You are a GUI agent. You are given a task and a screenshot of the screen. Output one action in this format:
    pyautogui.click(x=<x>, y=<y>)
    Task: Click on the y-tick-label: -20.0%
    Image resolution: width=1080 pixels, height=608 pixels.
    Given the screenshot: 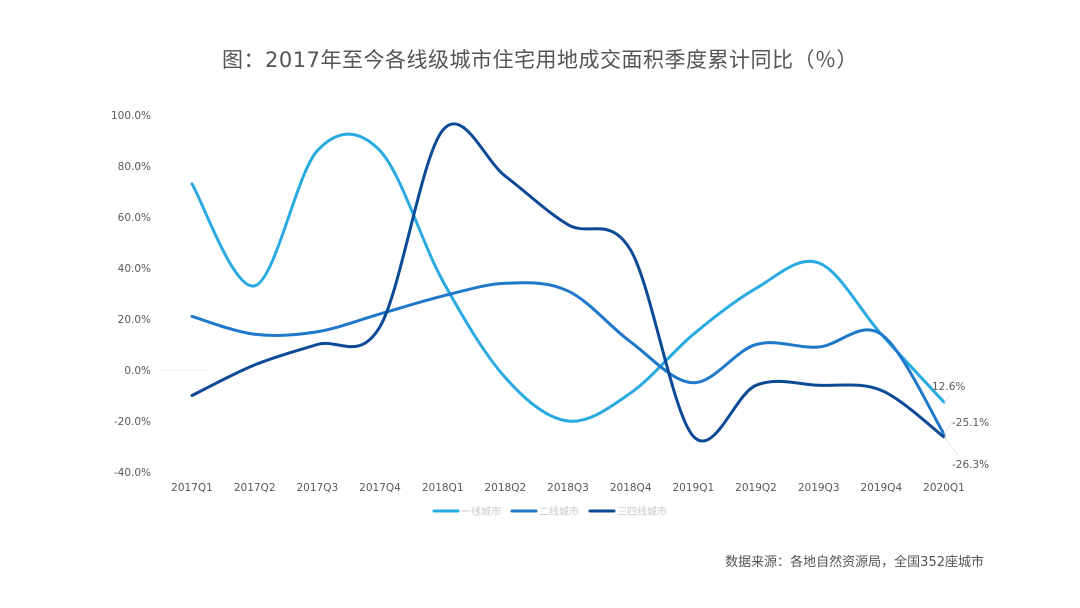 What is the action you would take?
    pyautogui.click(x=132, y=422)
    